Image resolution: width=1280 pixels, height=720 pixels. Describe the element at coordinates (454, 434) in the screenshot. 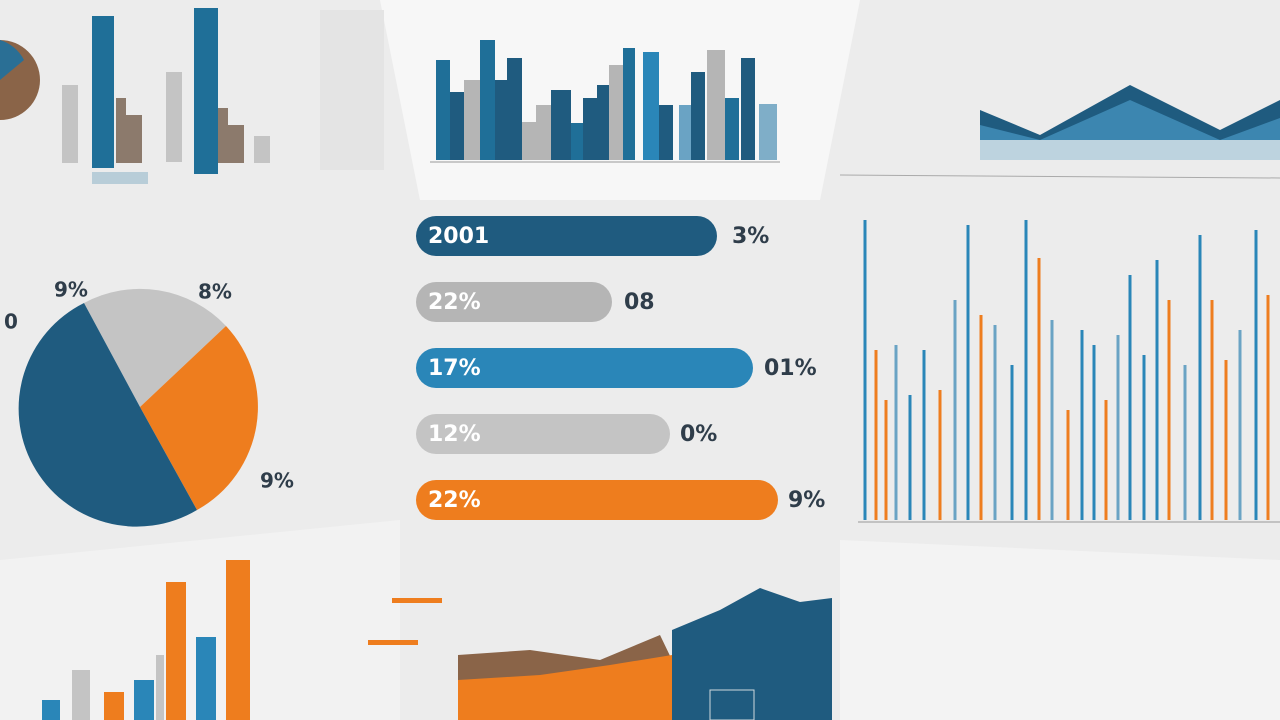

I see `bar-label: 12%` at that location.